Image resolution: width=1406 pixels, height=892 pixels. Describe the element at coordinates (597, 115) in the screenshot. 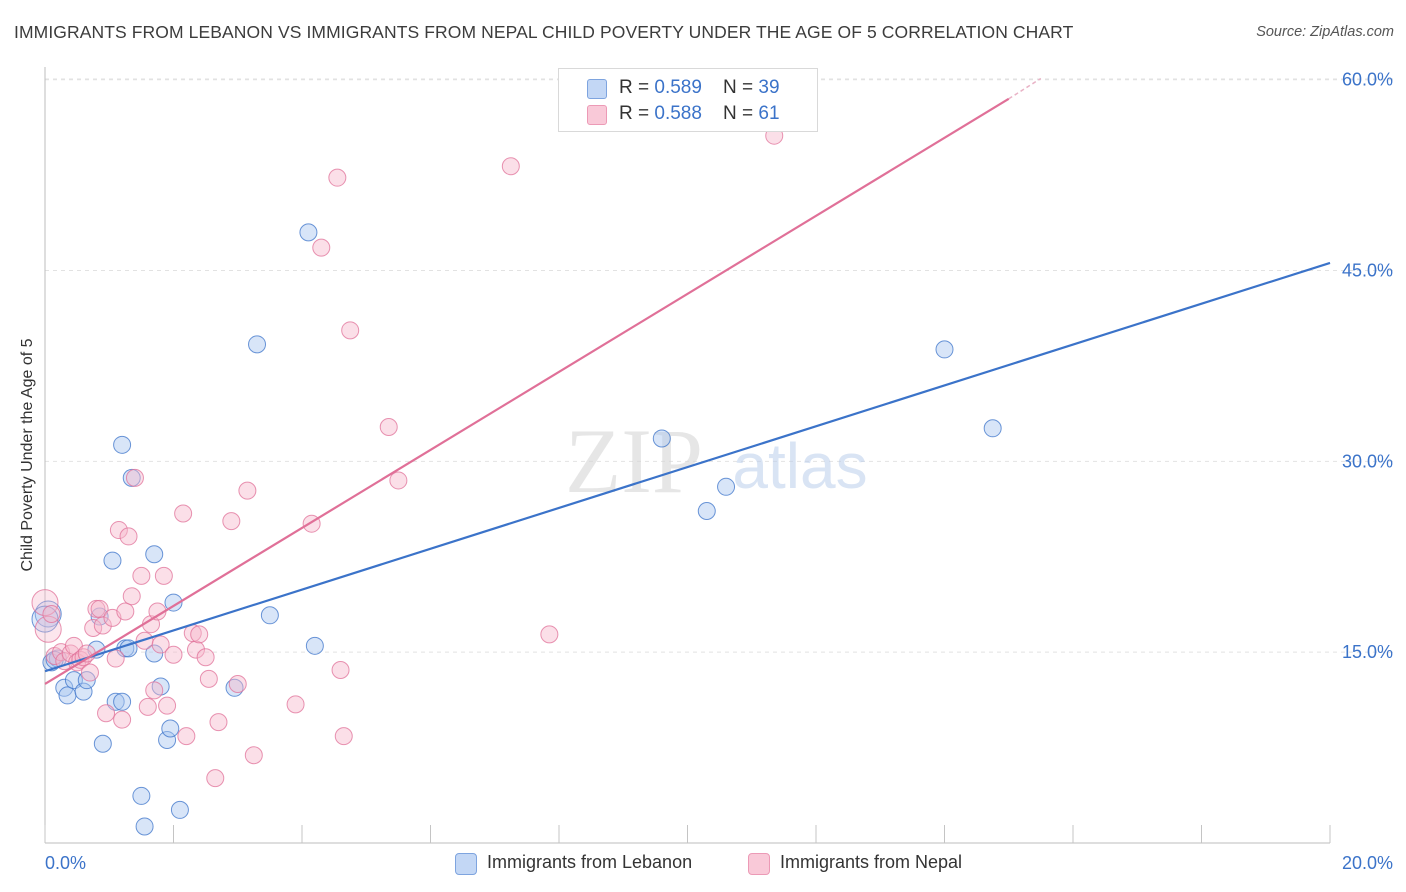

I see `legend-swatch-nepal` at that location.